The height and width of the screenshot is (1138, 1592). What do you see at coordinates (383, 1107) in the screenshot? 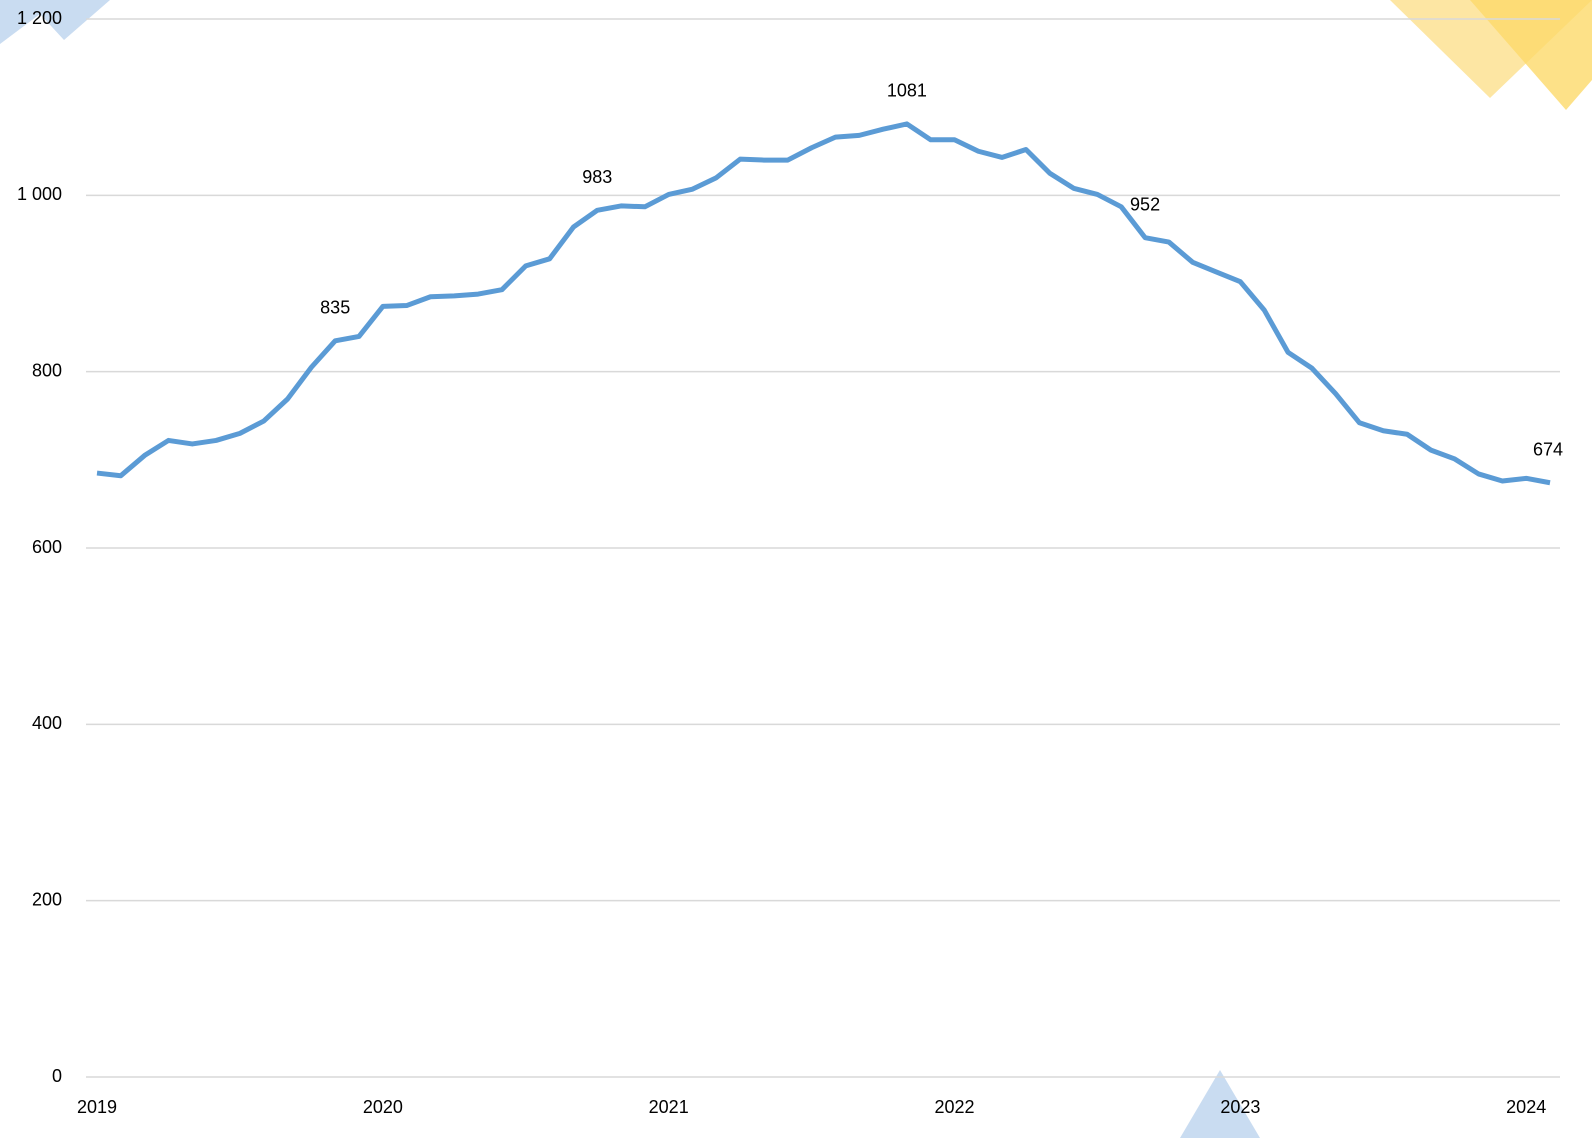
I see `x-tick-label: 2020` at bounding box center [383, 1107].